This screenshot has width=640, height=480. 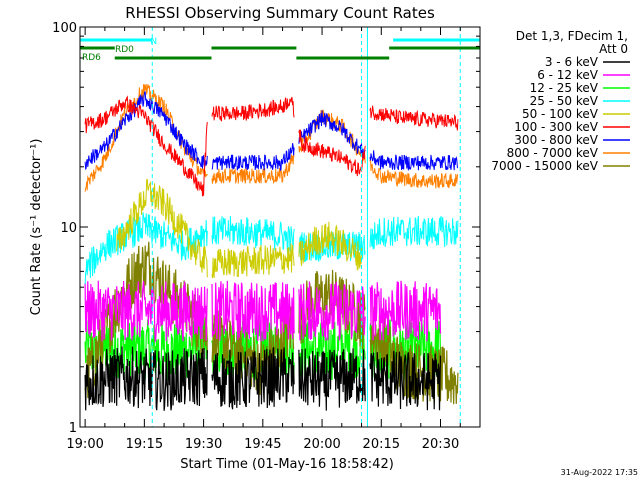 What do you see at coordinates (440, 444) in the screenshot?
I see `x-tick-label: 20:30` at bounding box center [440, 444].